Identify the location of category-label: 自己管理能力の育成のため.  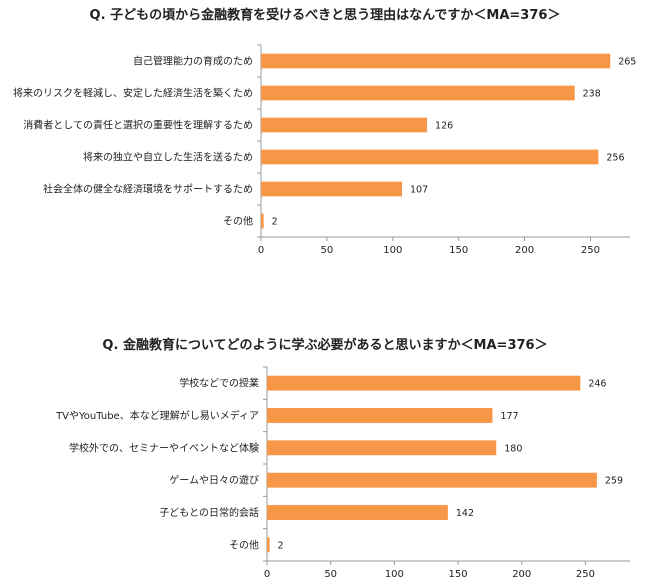
(193, 61).